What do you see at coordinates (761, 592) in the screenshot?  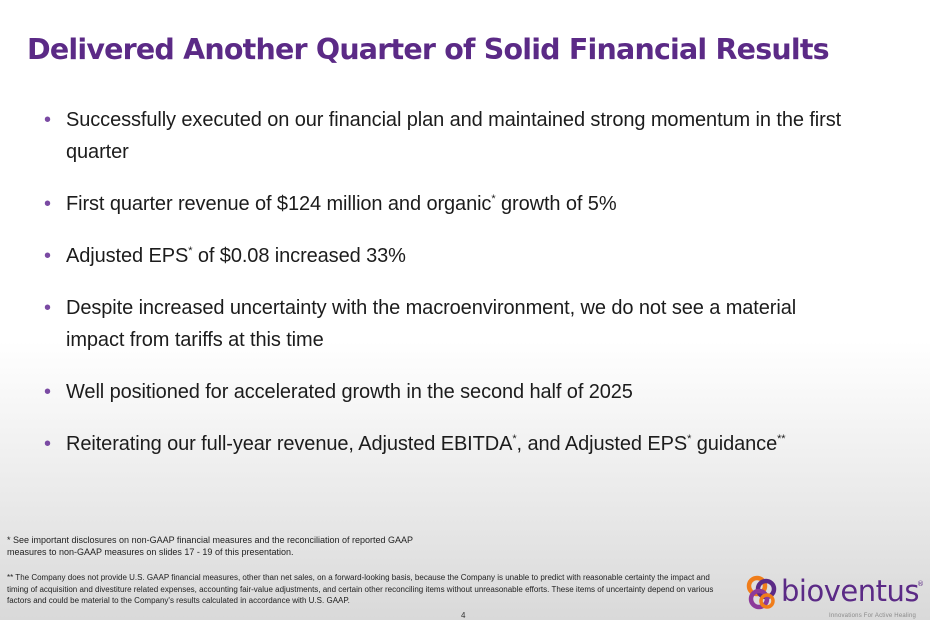 I see `bioventus-logo-icon` at bounding box center [761, 592].